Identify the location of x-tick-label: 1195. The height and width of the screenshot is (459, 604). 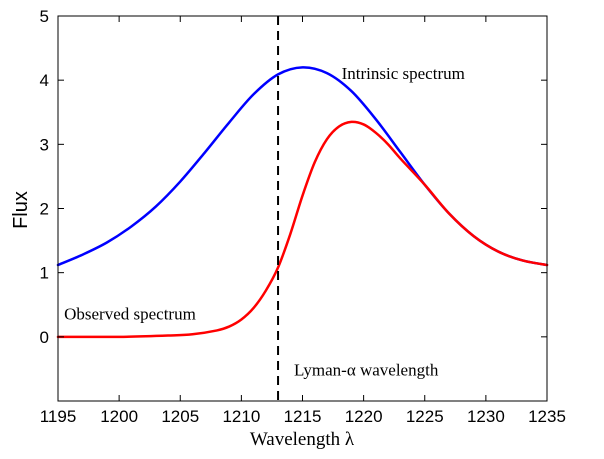
(58, 416).